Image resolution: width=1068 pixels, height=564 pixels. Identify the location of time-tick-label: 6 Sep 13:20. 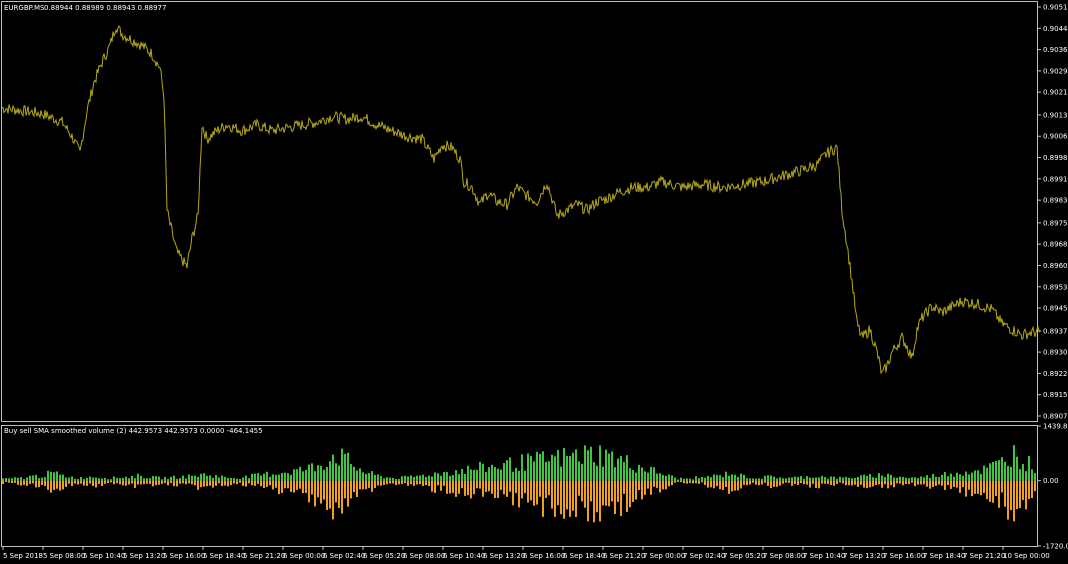
(504, 556).